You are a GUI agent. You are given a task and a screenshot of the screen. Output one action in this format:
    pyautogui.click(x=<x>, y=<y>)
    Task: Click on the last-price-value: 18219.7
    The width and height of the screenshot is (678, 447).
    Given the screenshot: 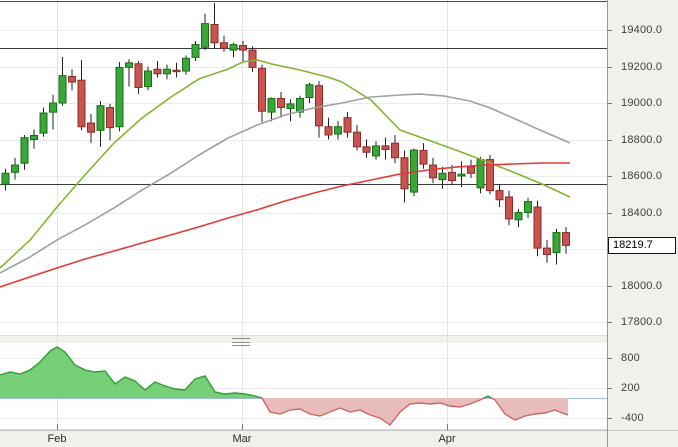 What is the action you would take?
    pyautogui.click(x=633, y=245)
    